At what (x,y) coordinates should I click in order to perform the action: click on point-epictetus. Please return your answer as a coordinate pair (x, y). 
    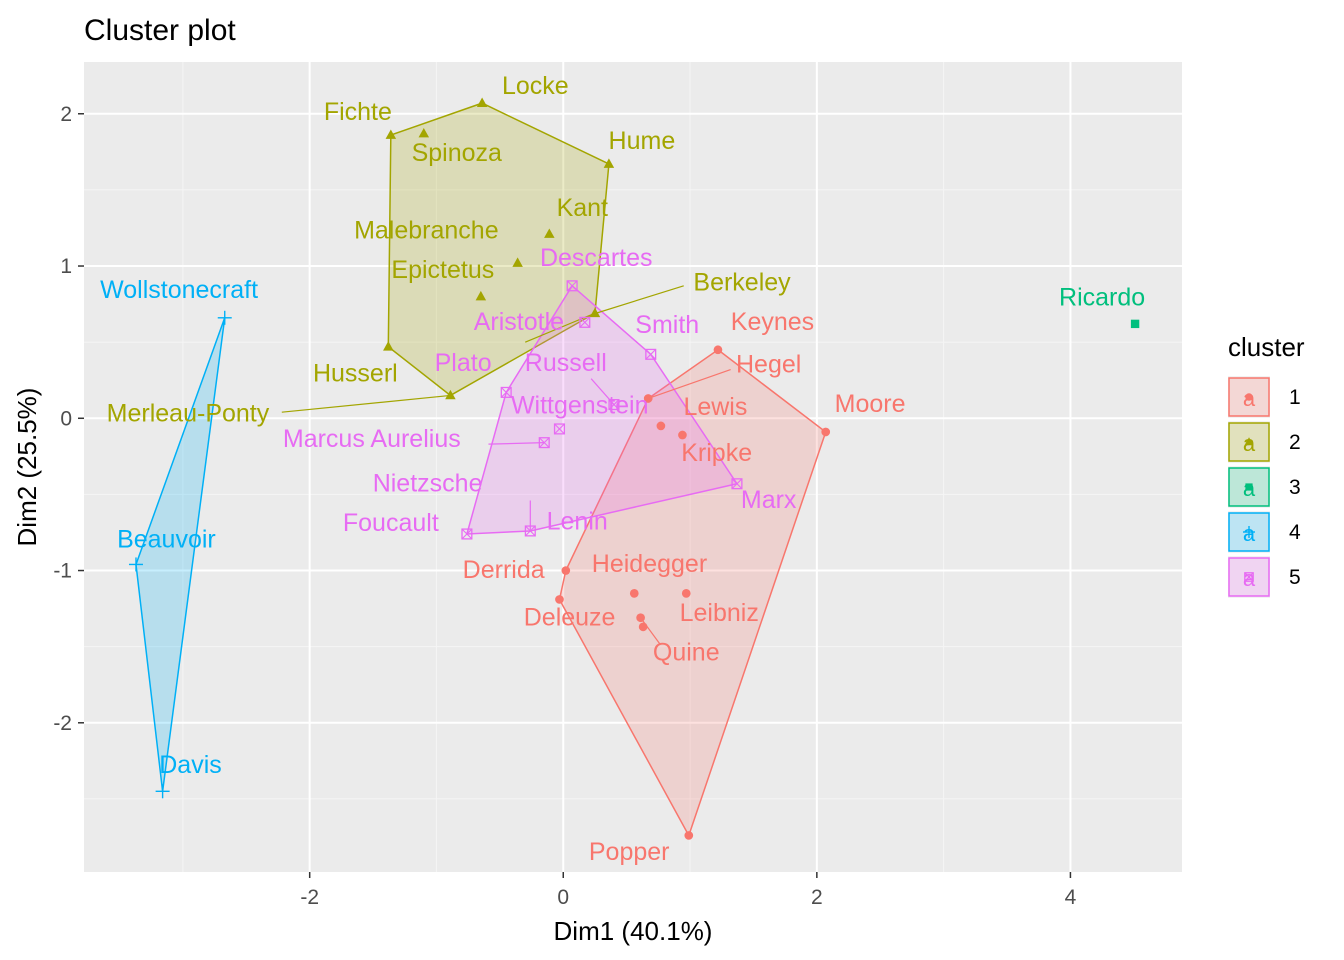
    Looking at the image, I should click on (481, 295).